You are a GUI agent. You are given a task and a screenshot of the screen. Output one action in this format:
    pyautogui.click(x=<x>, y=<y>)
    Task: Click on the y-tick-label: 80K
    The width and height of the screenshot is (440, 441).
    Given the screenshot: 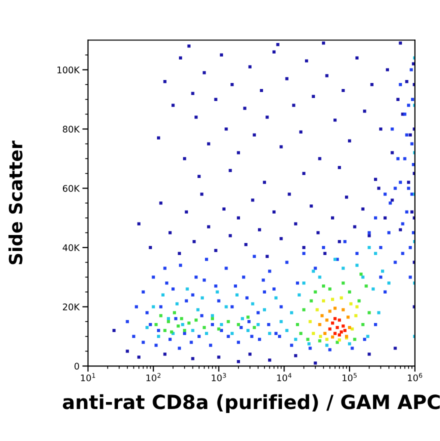 What is the action you would take?
    pyautogui.click(x=71, y=129)
    